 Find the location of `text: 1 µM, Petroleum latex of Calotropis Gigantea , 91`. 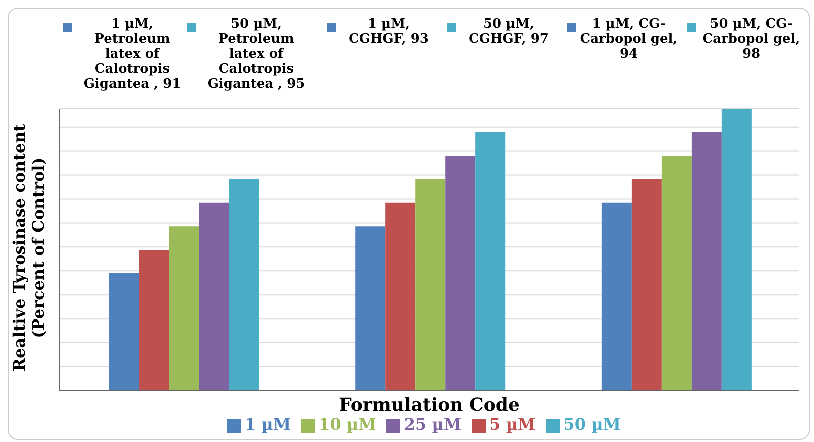

text: 1 µM, Petroleum latex of Calotropis Gigantea , 91 is located at coordinates (132, 54).